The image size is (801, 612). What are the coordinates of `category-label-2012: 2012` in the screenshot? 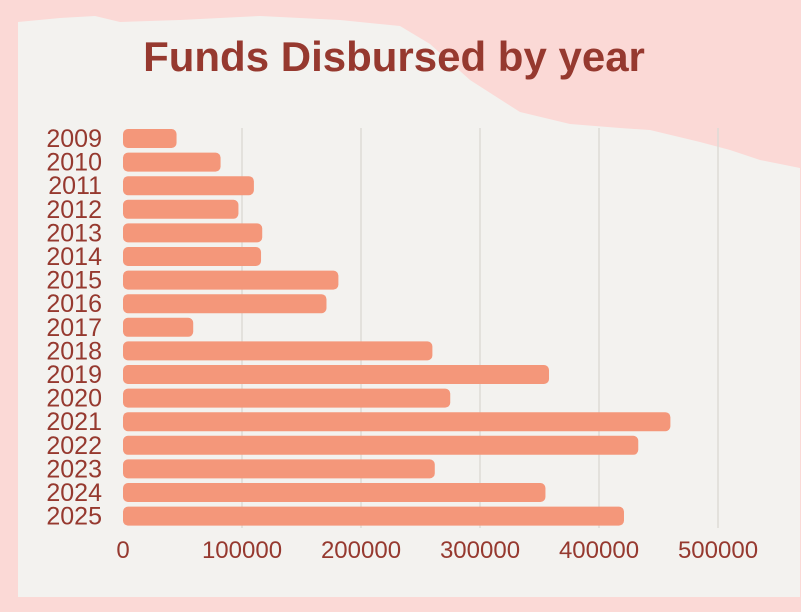 It's located at (74, 210).